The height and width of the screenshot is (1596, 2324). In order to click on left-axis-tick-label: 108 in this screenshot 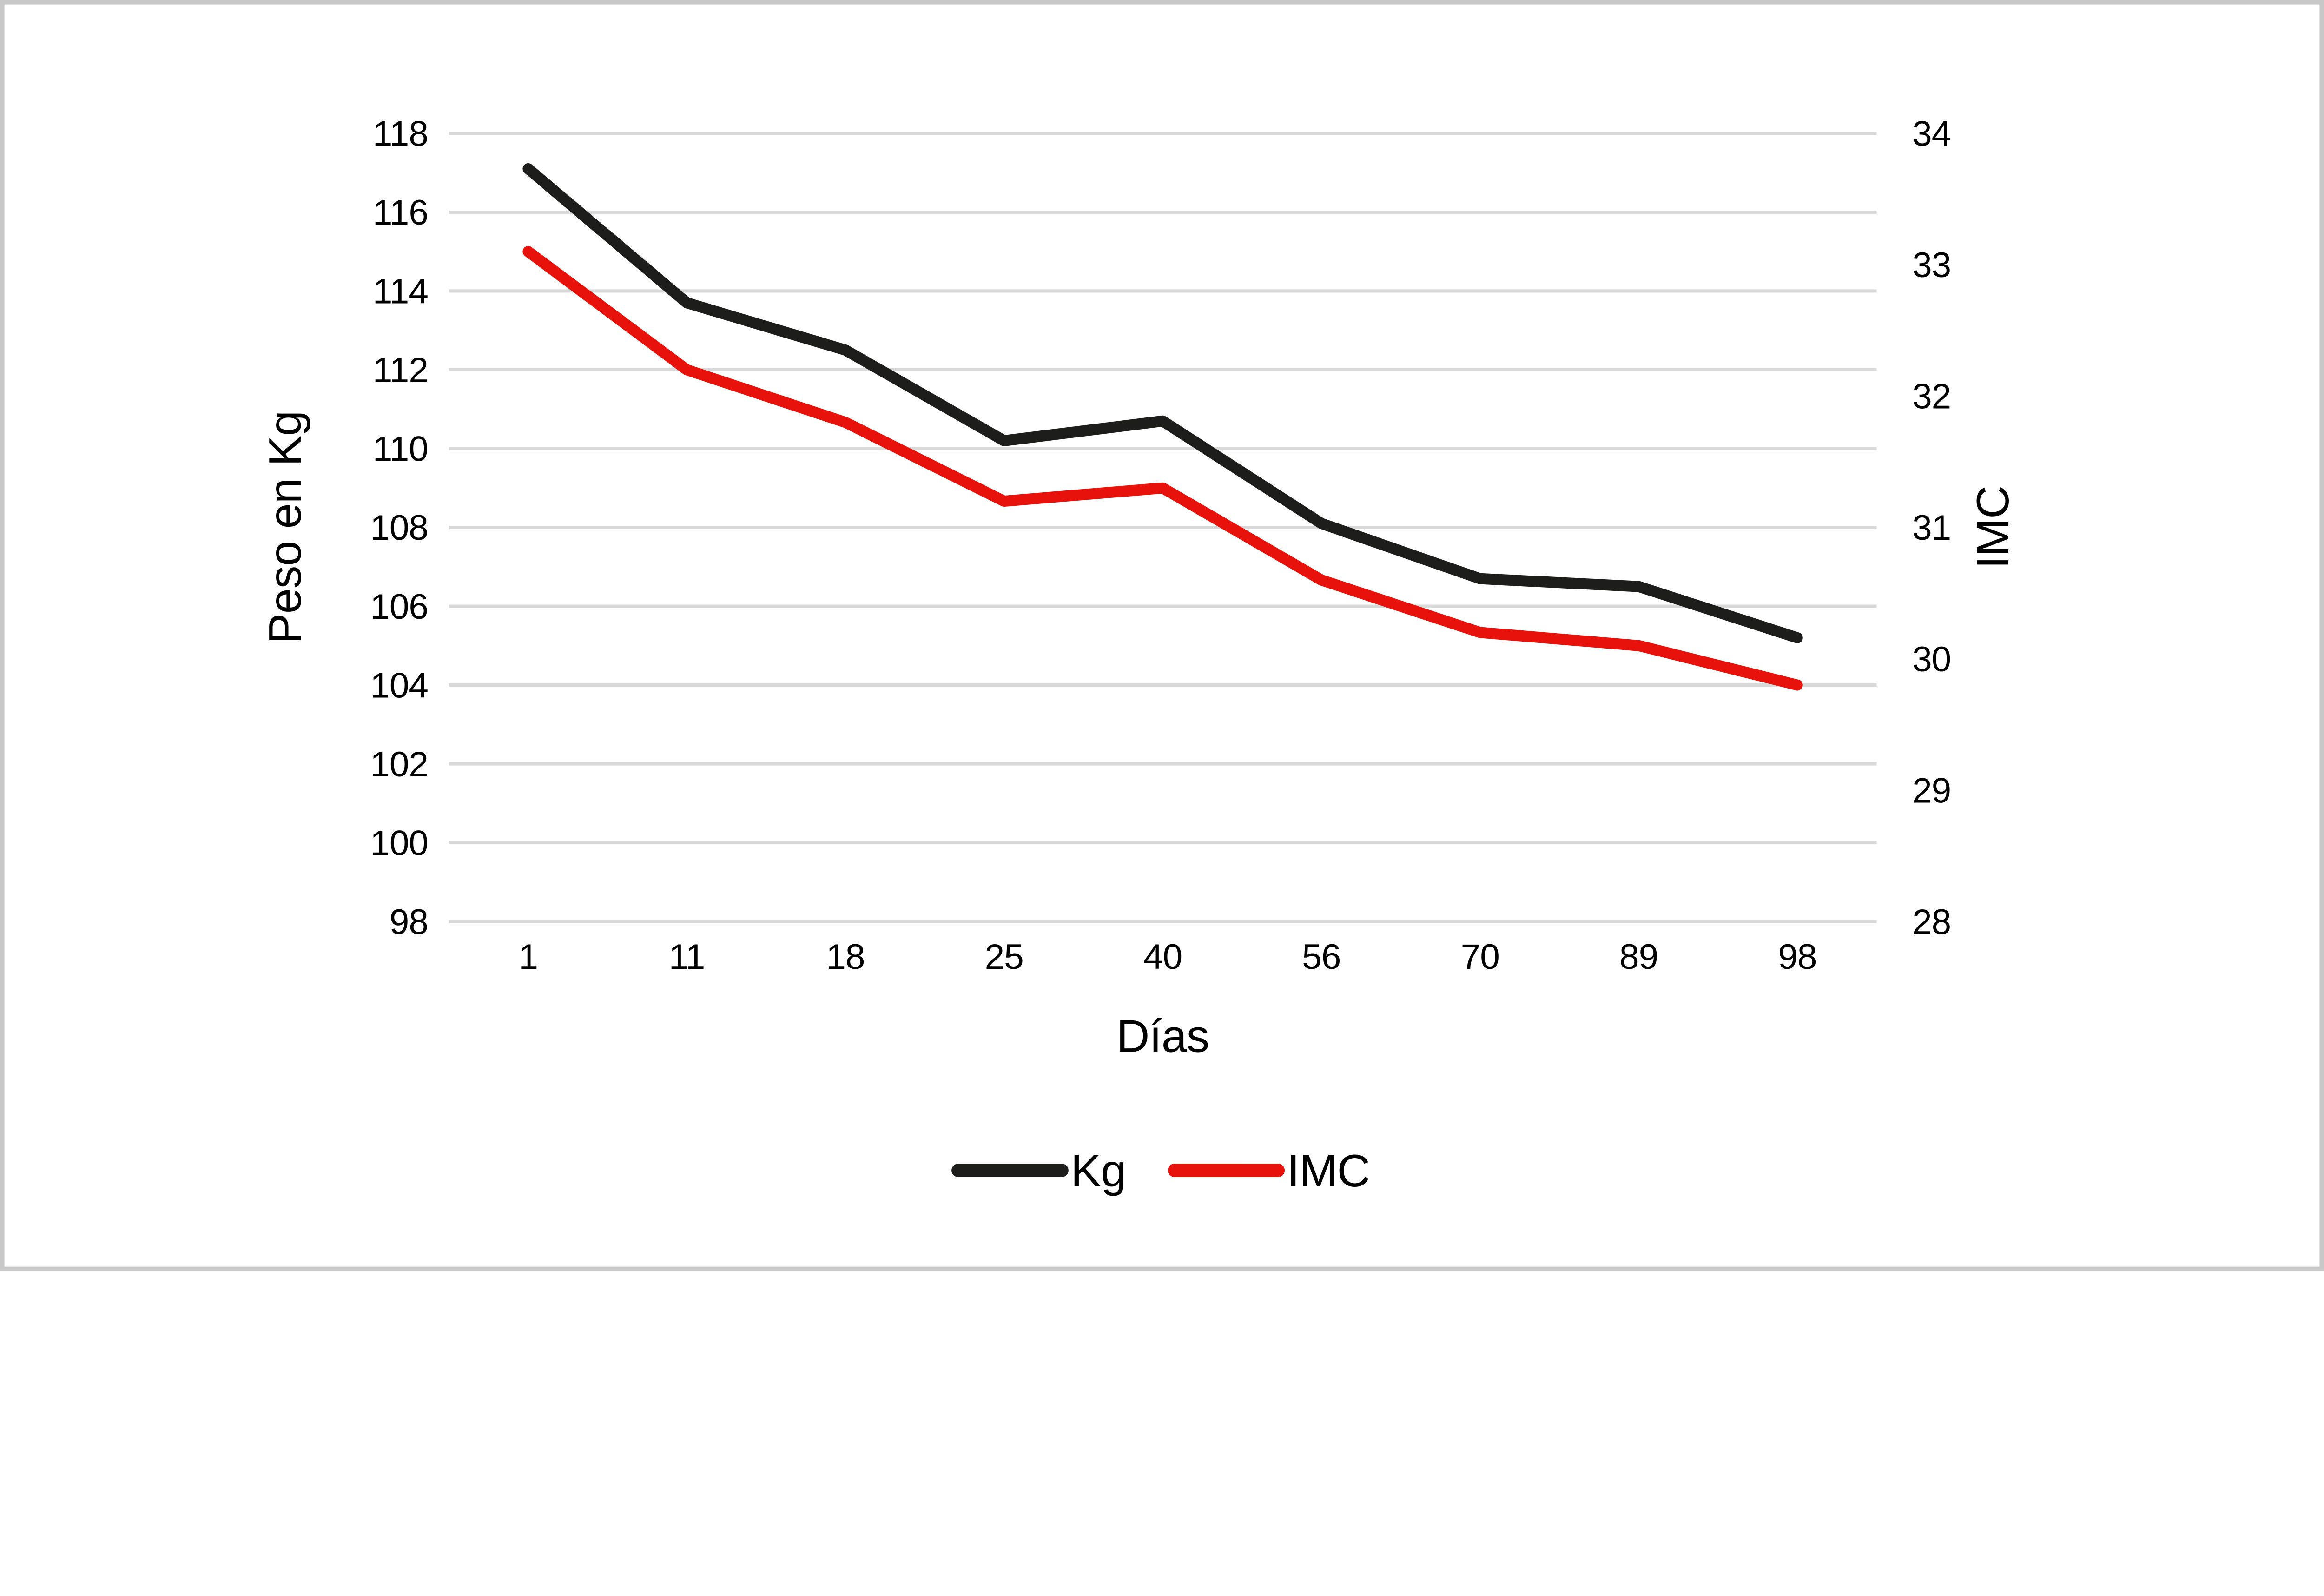, I will do `click(399, 528)`.